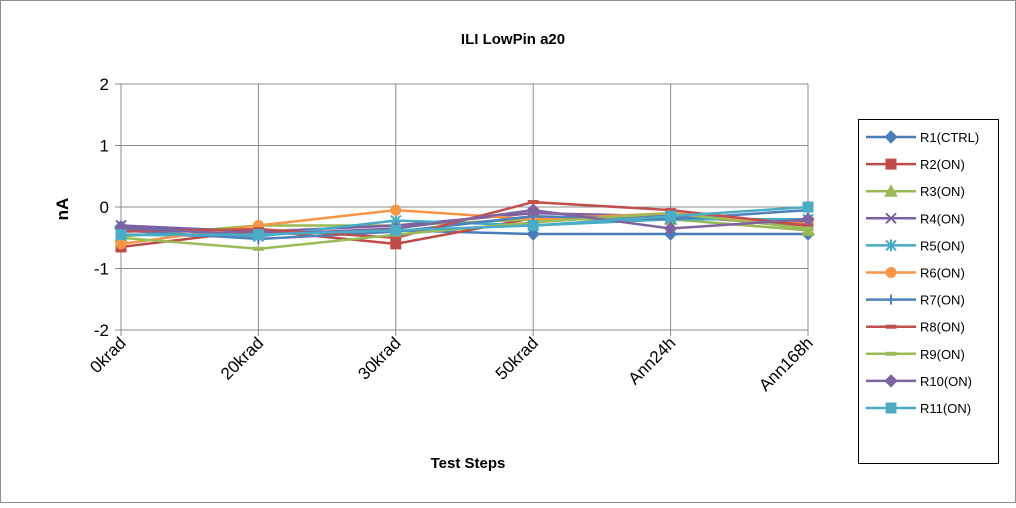  What do you see at coordinates (942, 354) in the screenshot?
I see `legend-label: R9(ON)` at bounding box center [942, 354].